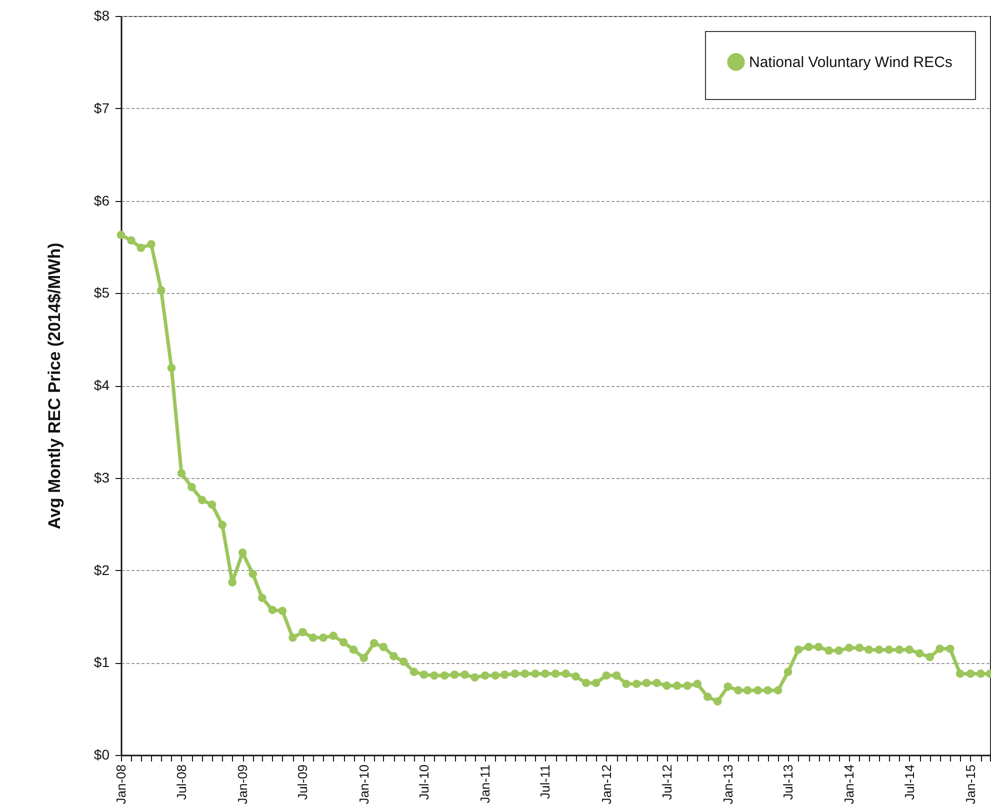  I want to click on y-tick-label: $1, so click(102, 662).